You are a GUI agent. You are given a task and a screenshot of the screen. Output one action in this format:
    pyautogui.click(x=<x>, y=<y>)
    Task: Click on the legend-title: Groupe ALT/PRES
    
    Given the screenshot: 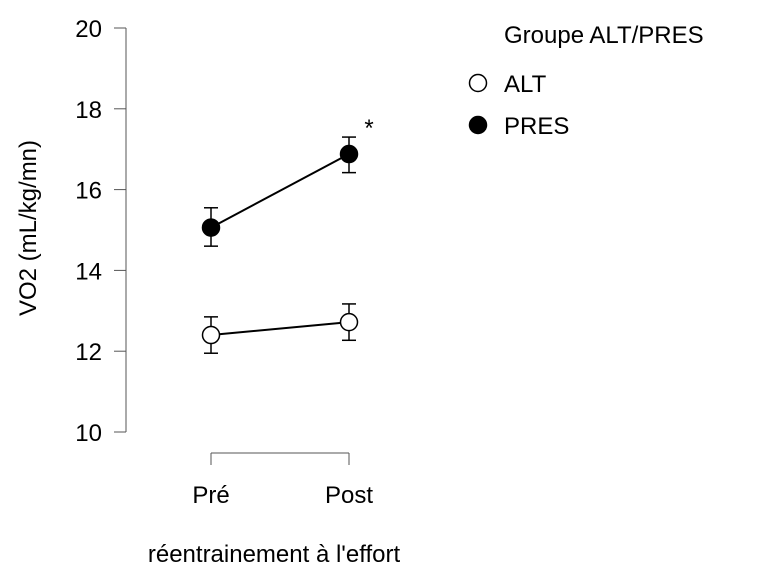 What is the action you would take?
    pyautogui.click(x=604, y=35)
    